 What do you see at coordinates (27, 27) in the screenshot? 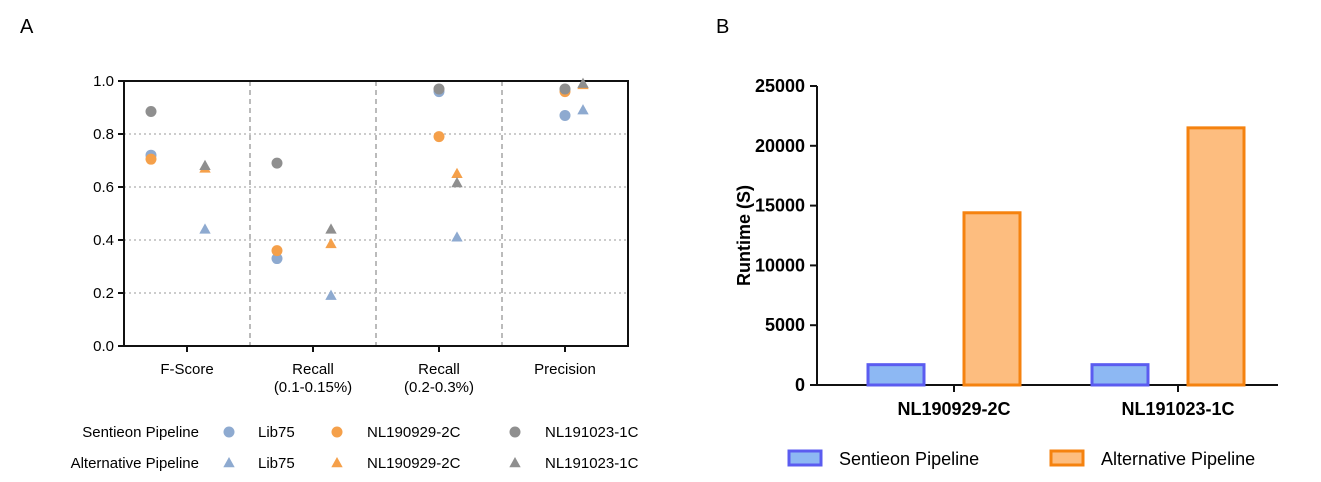
I see `panel-a-label: A` at bounding box center [27, 27].